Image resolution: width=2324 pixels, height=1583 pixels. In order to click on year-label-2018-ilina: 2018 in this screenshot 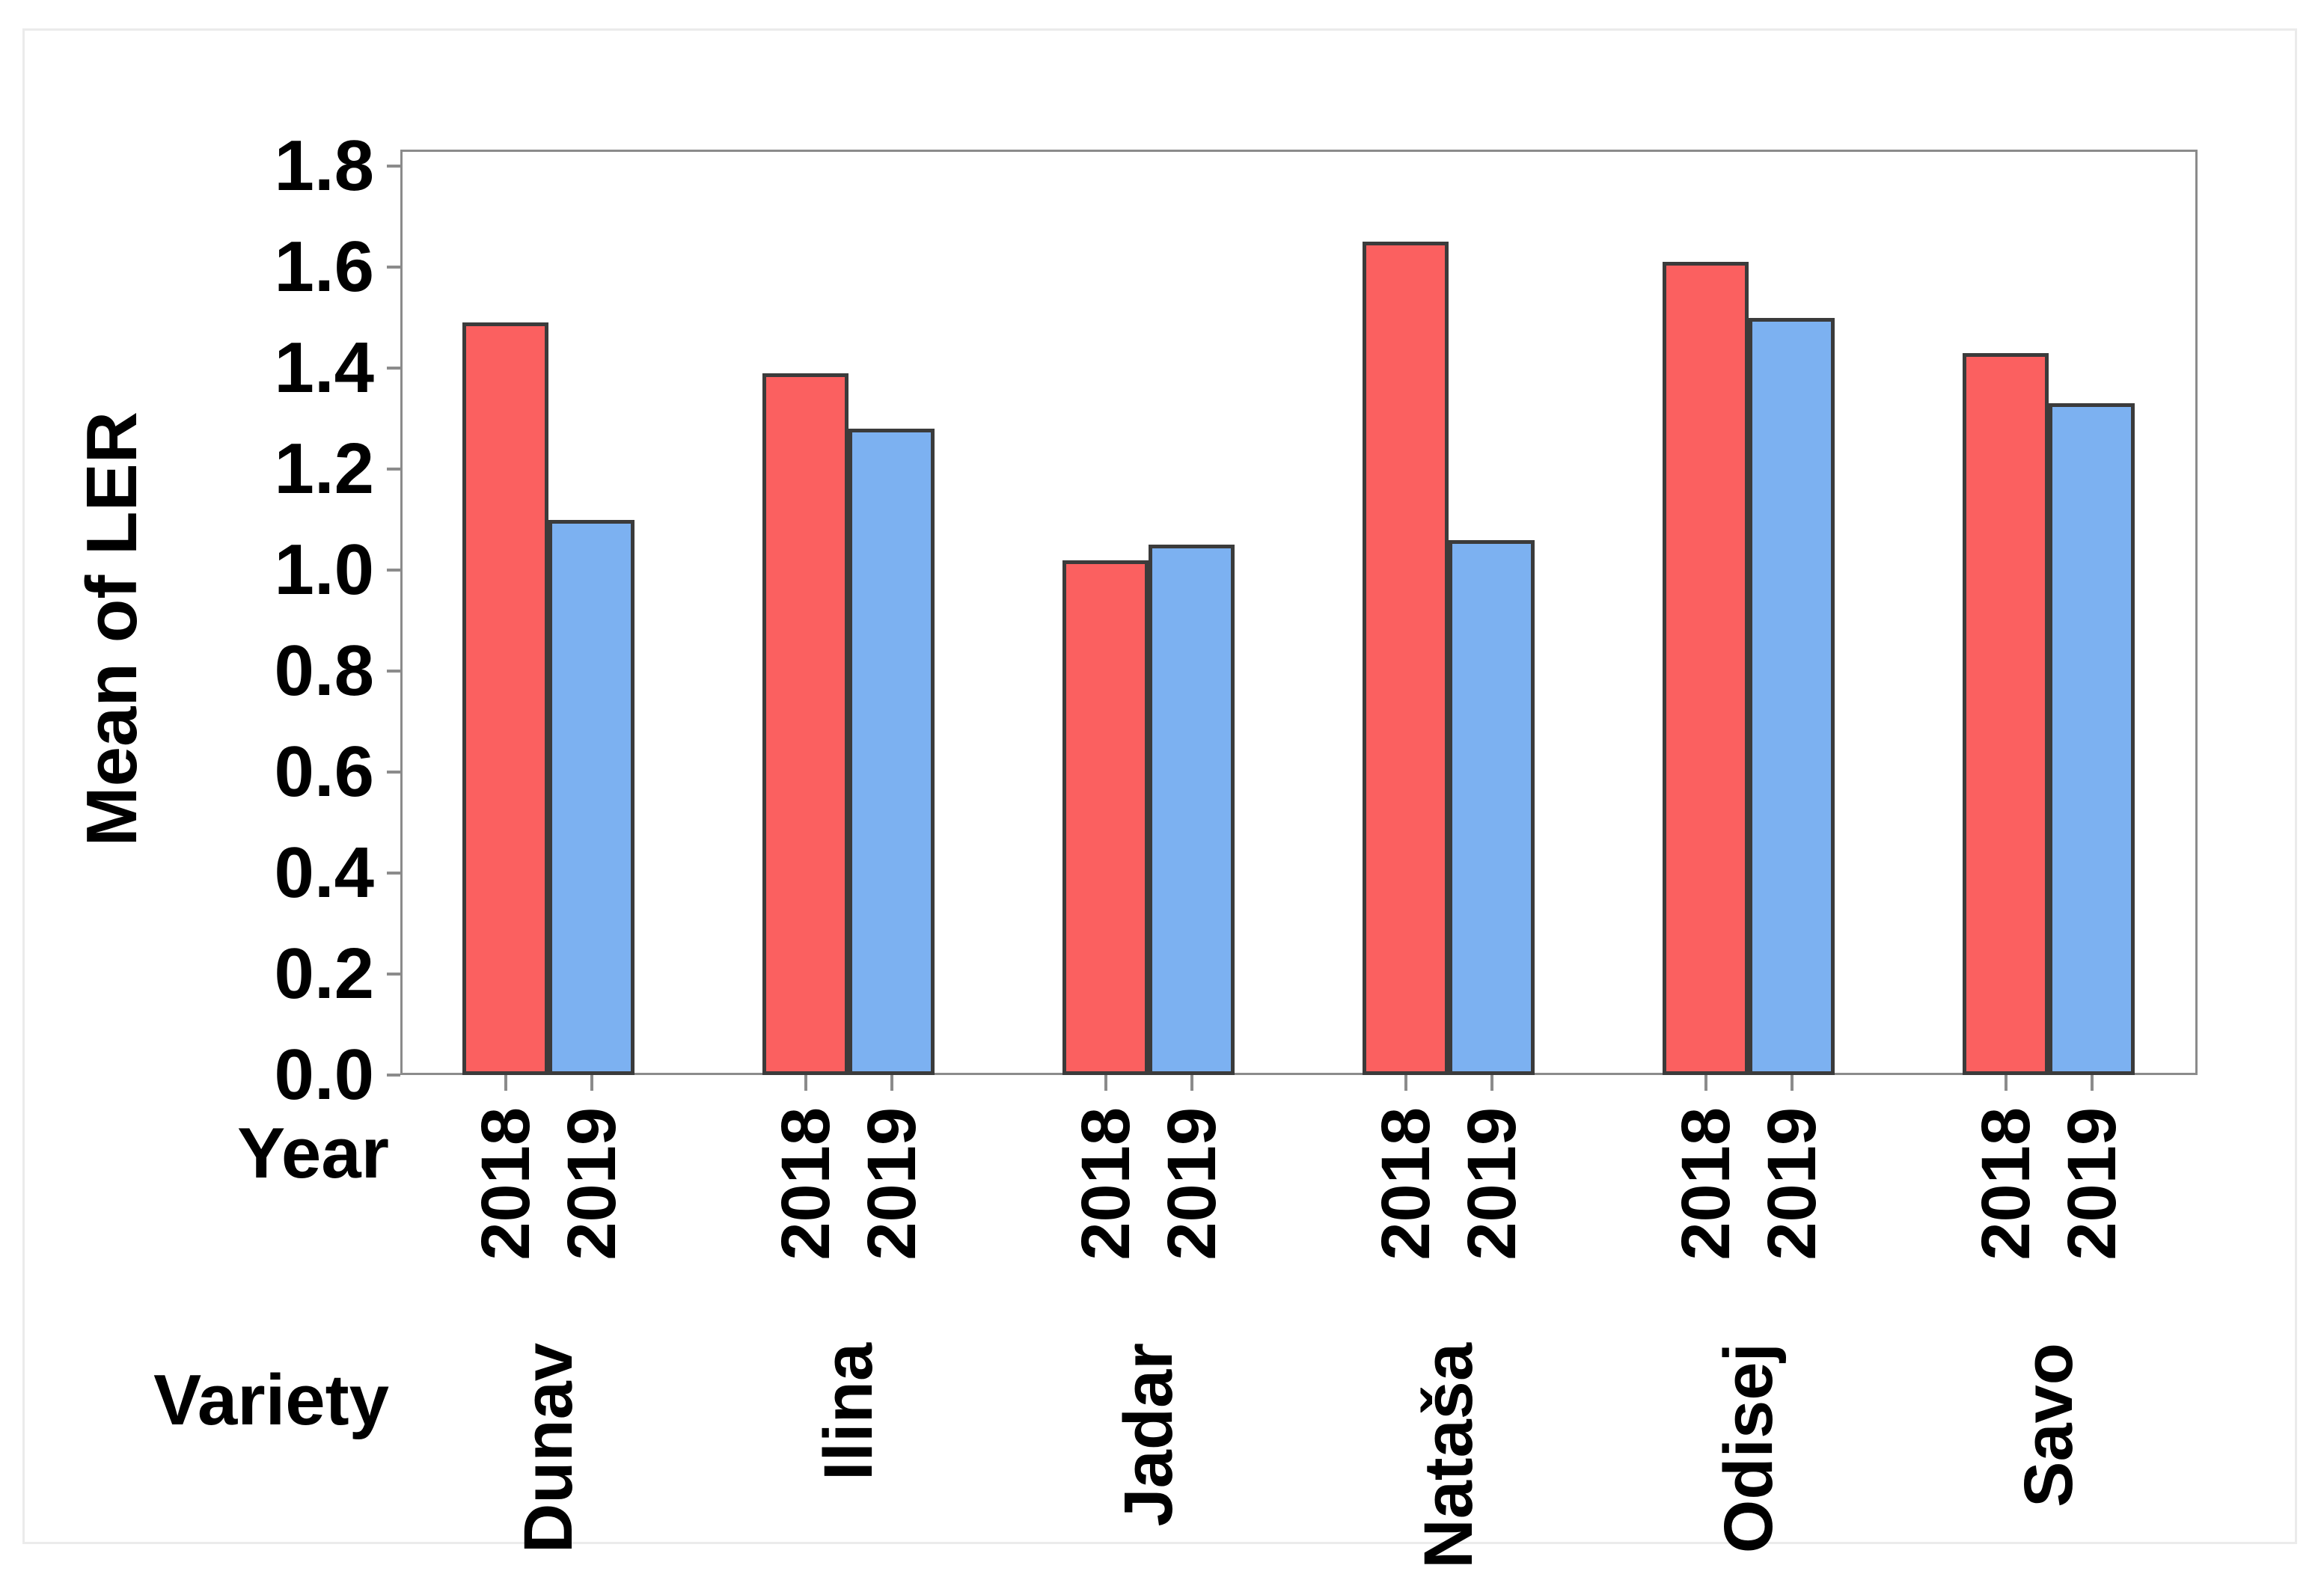, I will do `click(805, 1184)`.